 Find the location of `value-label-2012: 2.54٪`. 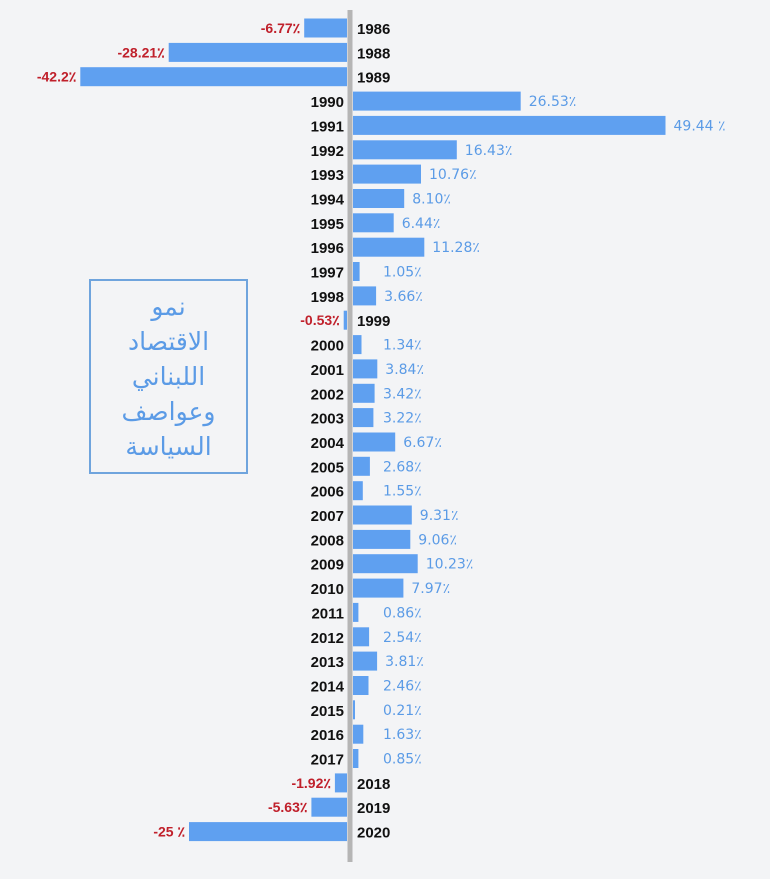

value-label-2012: 2.54٪ is located at coordinates (402, 638).